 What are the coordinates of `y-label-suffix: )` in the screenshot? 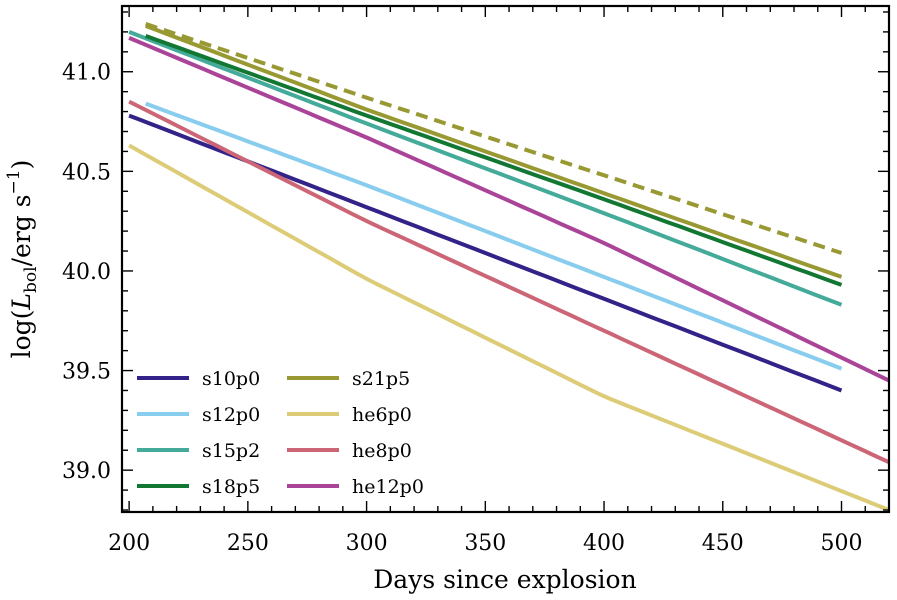 It's located at (21, 165).